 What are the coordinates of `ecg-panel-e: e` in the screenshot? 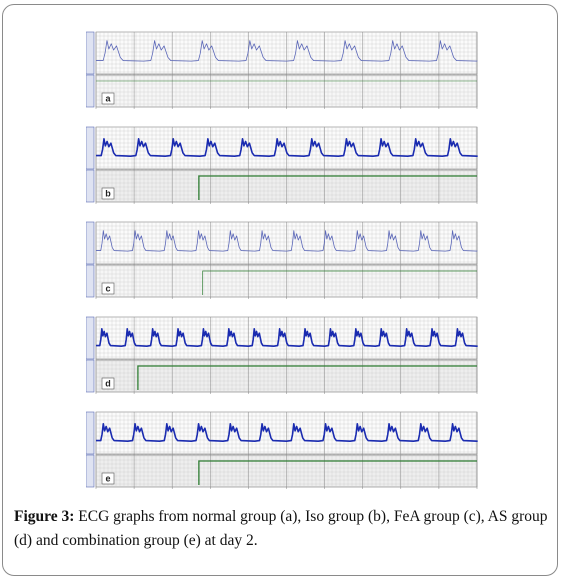 It's located at (282, 454).